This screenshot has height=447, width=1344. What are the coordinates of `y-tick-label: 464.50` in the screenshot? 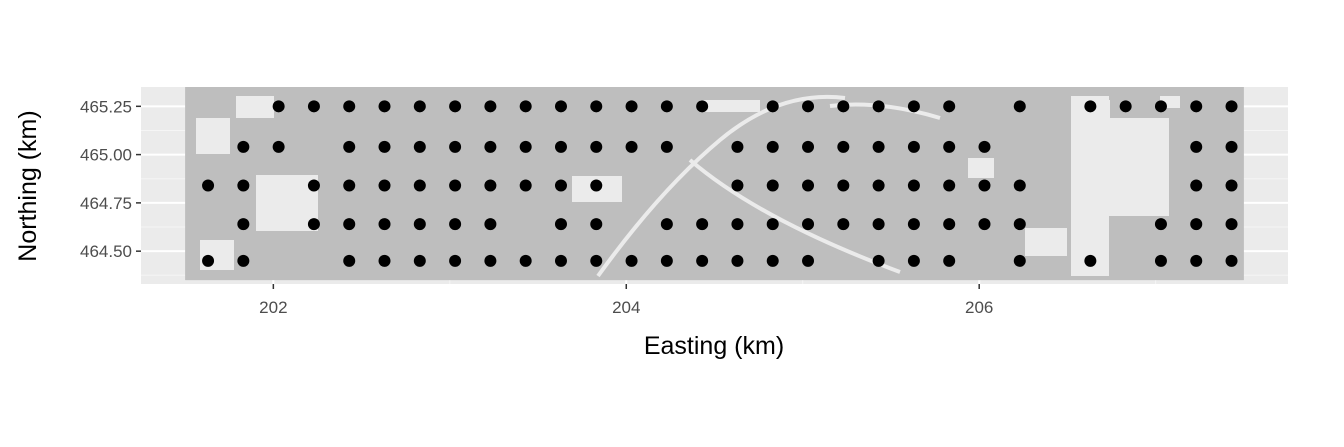 It's located at (106, 251).